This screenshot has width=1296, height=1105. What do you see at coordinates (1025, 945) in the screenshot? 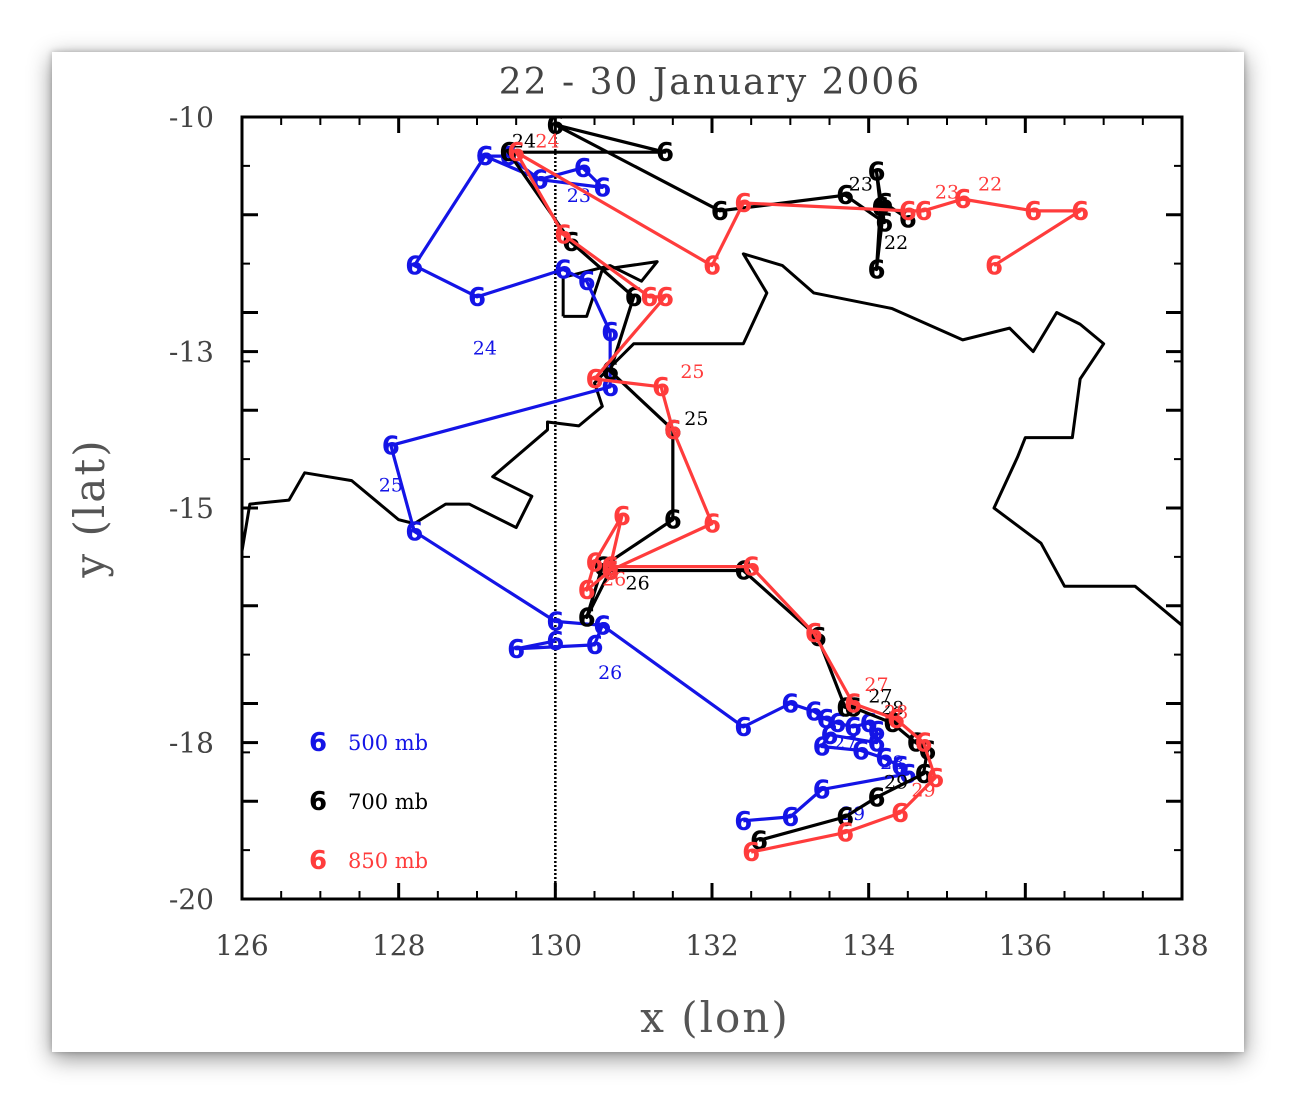
I see `x-tick-label: 136` at bounding box center [1025, 945].